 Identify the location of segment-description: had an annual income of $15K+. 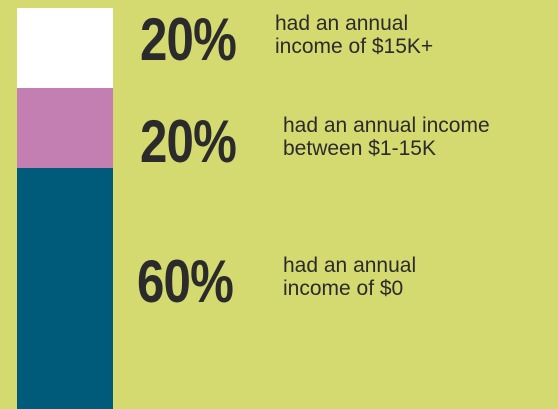
(354, 35).